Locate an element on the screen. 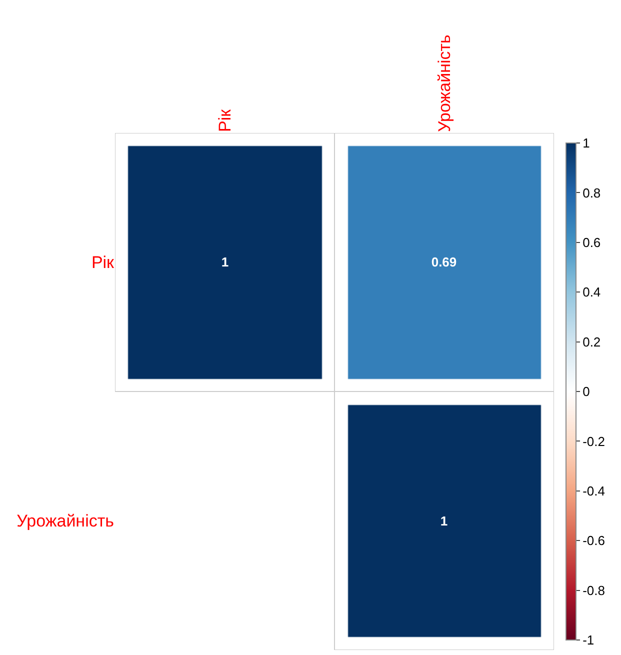  color-bar-label: -0.8 is located at coordinates (594, 590).